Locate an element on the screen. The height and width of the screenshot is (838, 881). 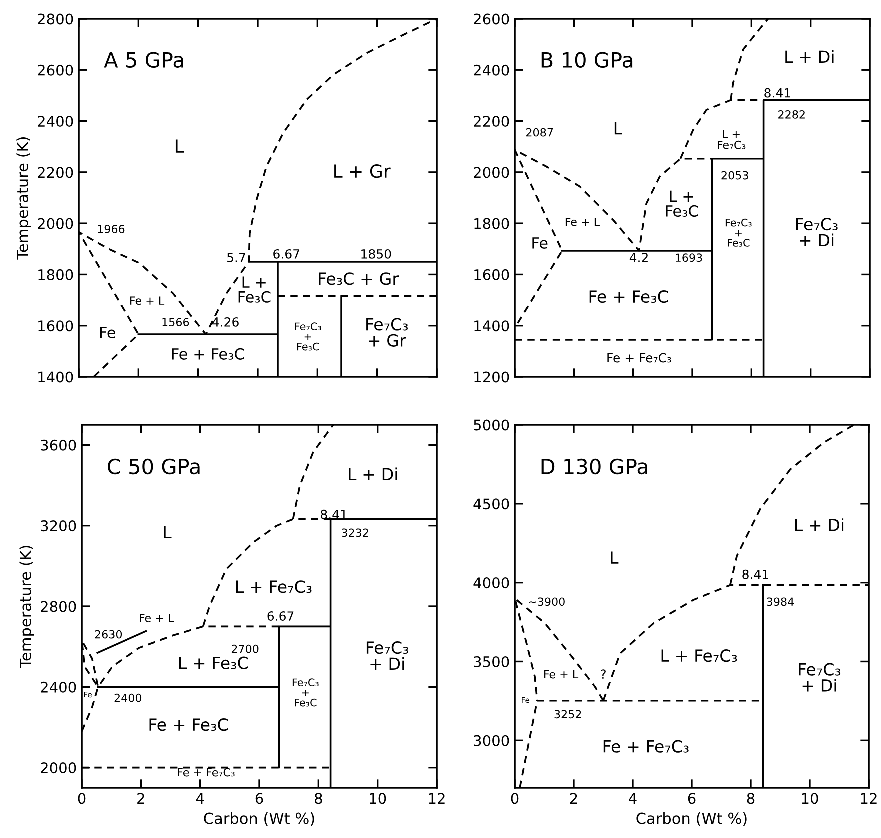
y-tick-label: 3000 is located at coordinates (492, 740).